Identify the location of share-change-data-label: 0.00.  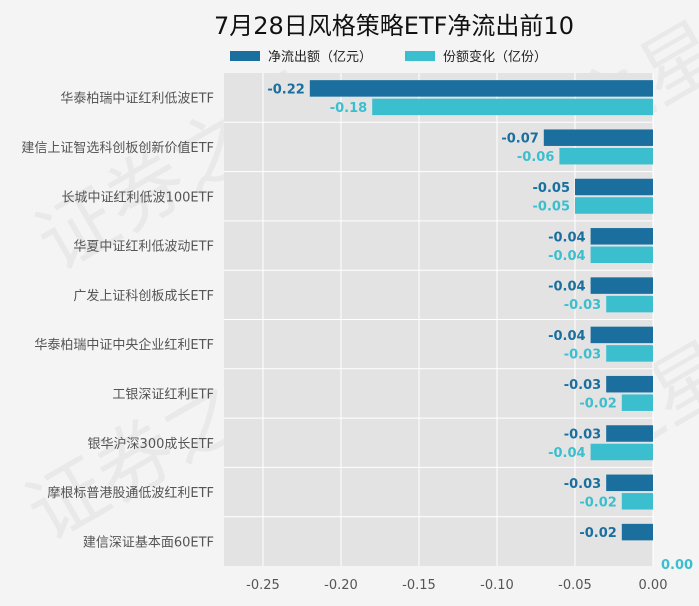
(677, 565).